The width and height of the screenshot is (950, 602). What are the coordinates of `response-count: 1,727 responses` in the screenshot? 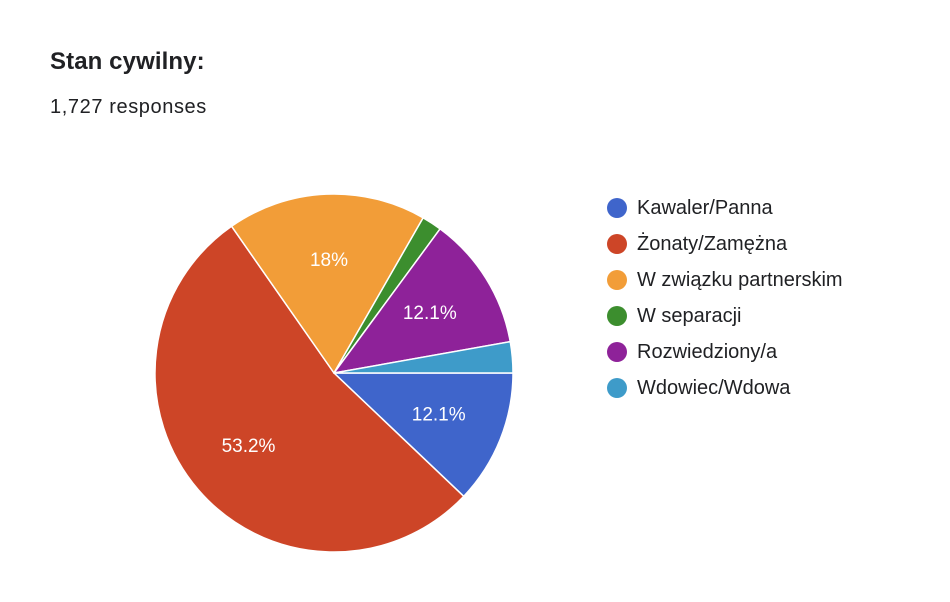 It's located at (128, 107).